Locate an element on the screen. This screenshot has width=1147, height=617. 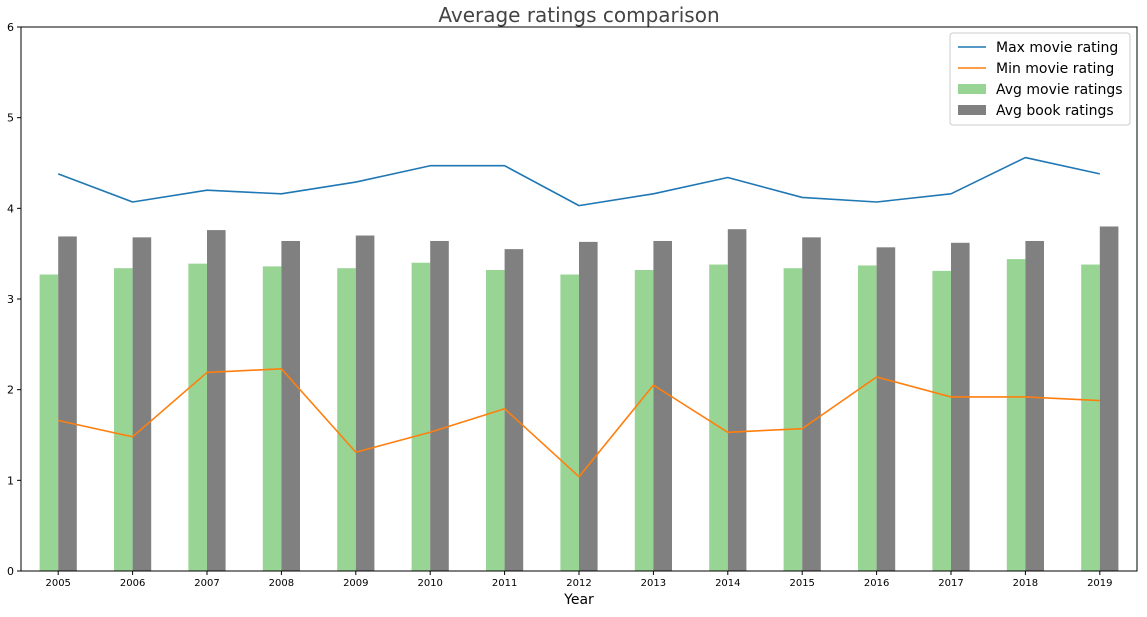
bar-avg-book-ratings-2008 is located at coordinates (290, 405).